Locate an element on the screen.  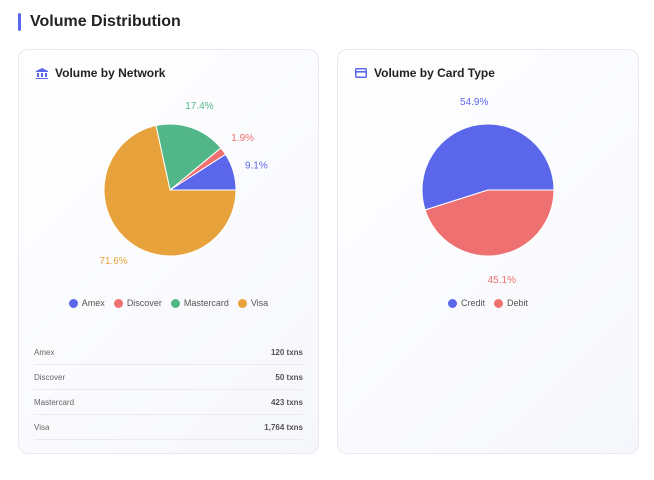
pie-label-amex: 9.1% is located at coordinates (256, 166).